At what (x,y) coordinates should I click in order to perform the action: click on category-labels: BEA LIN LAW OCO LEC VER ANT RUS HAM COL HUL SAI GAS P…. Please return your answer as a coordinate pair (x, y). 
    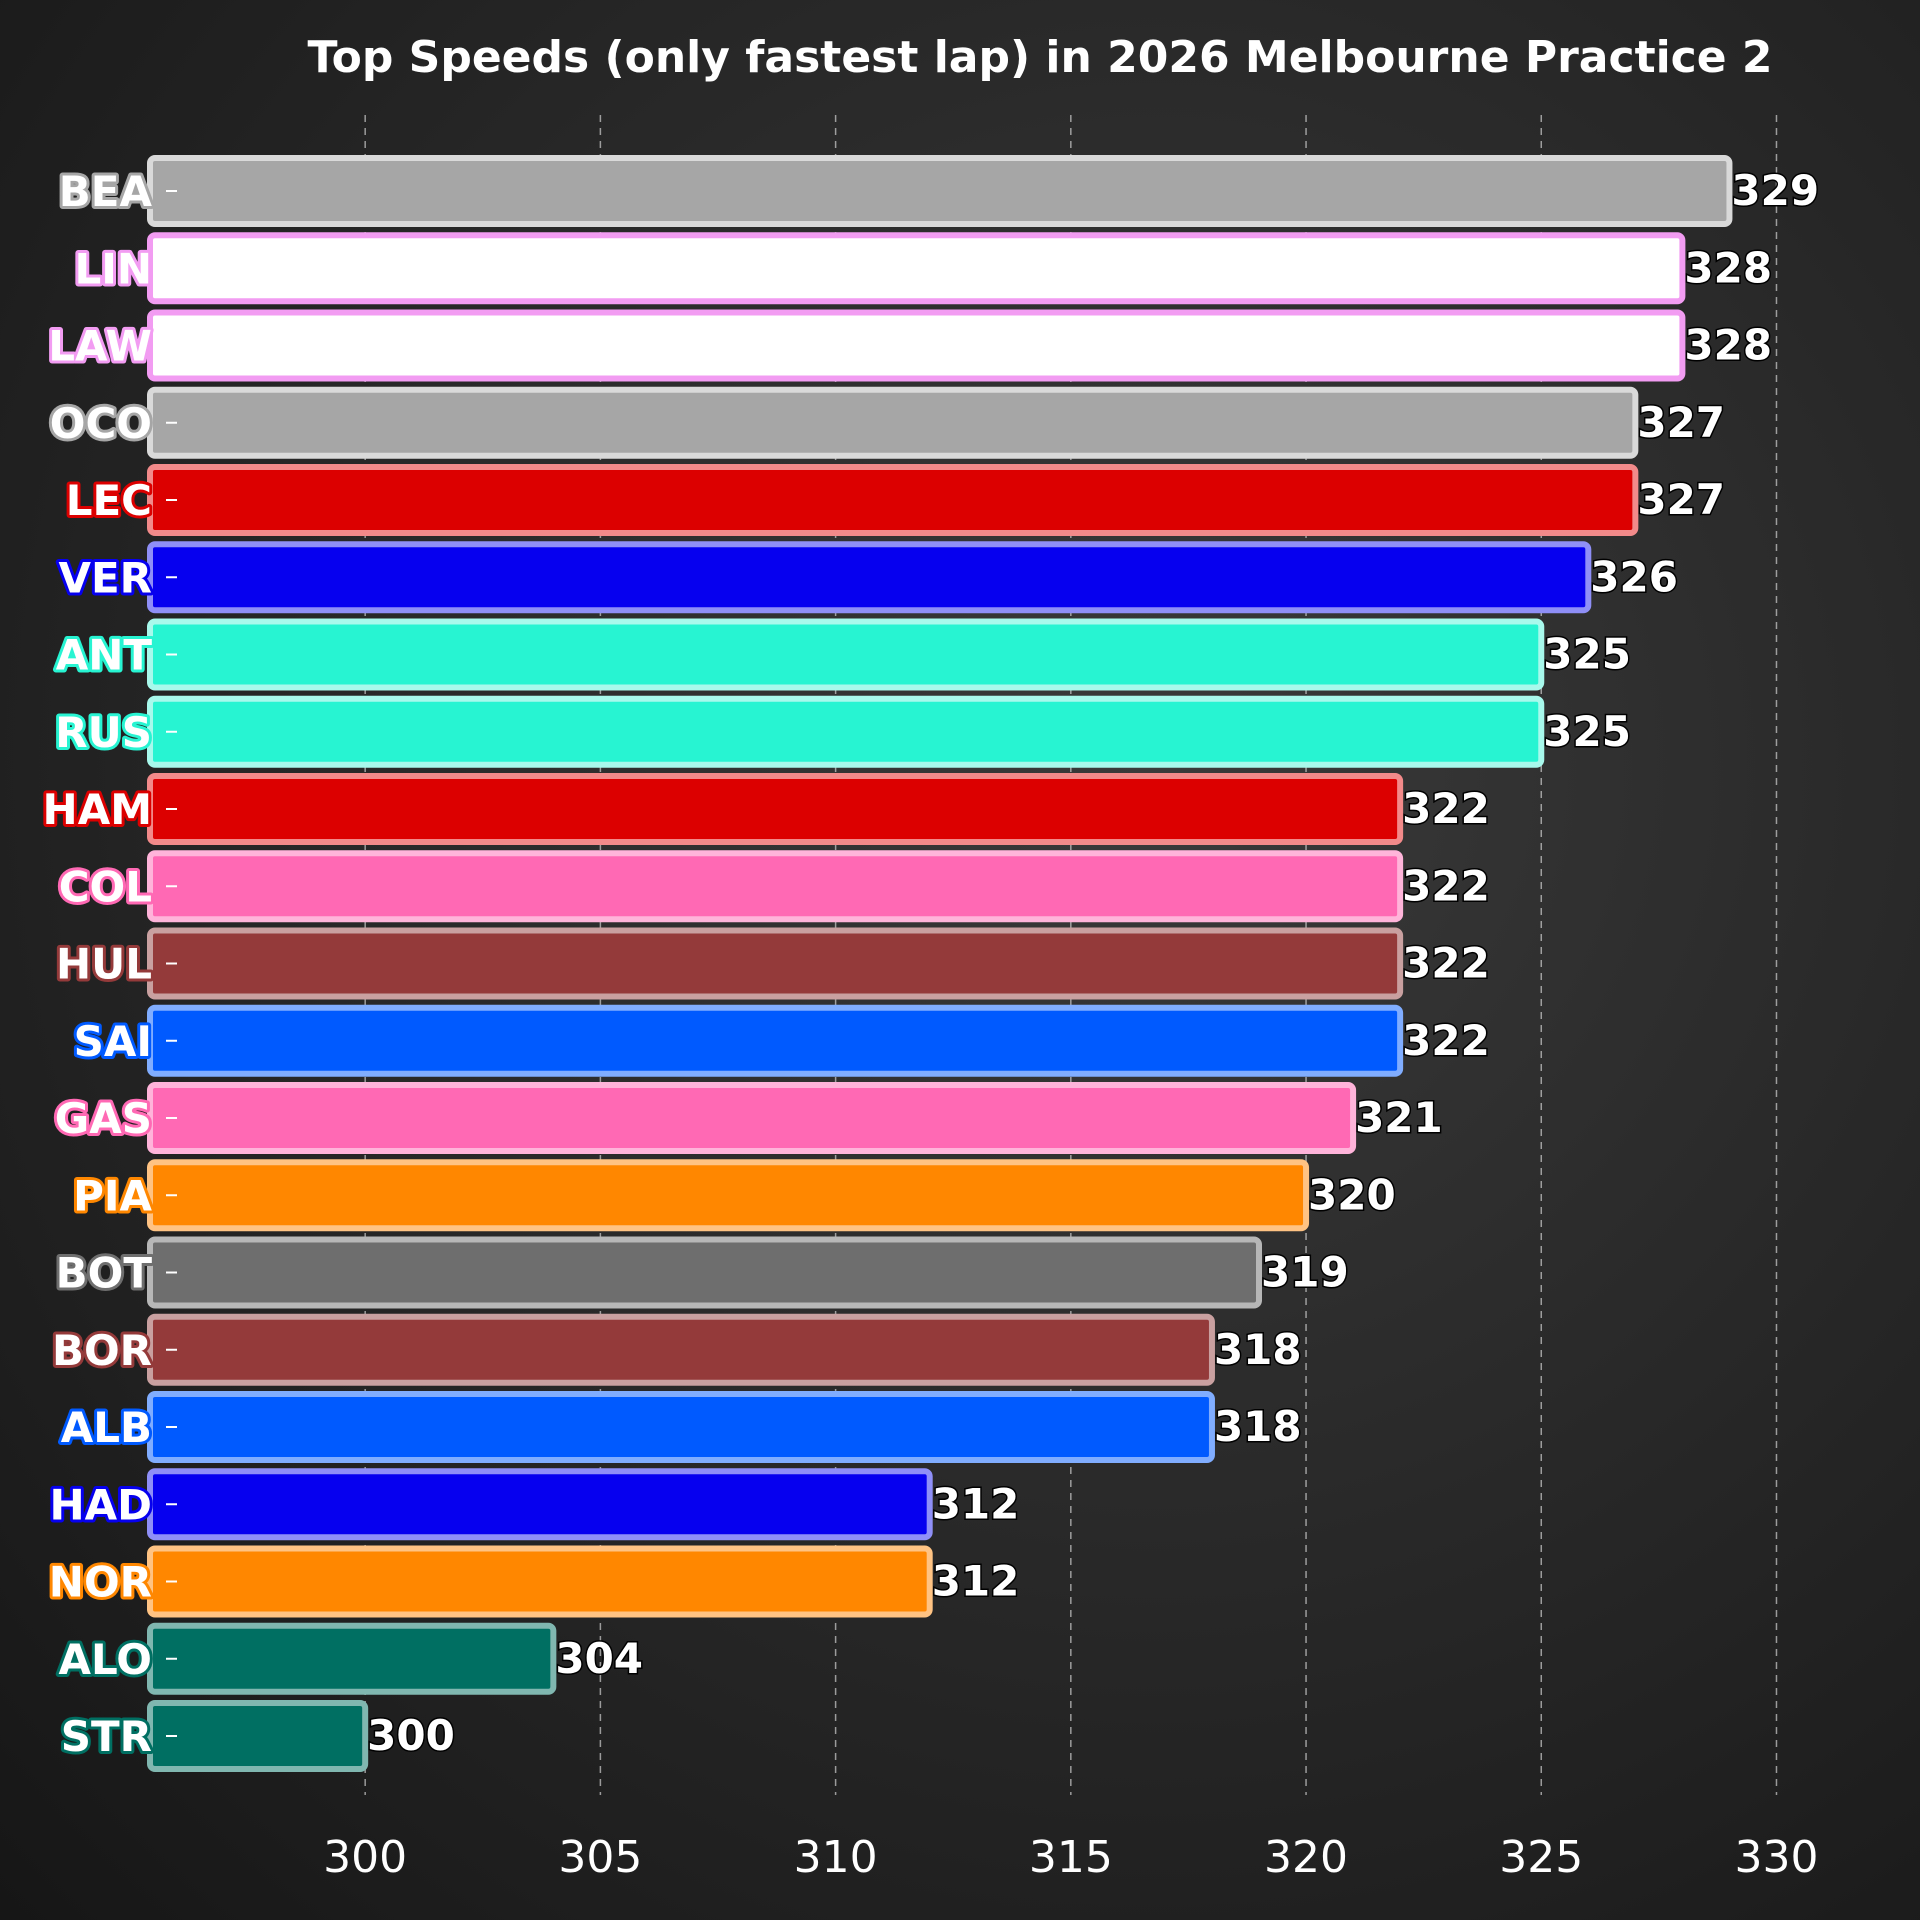
    Looking at the image, I should click on (108, 964).